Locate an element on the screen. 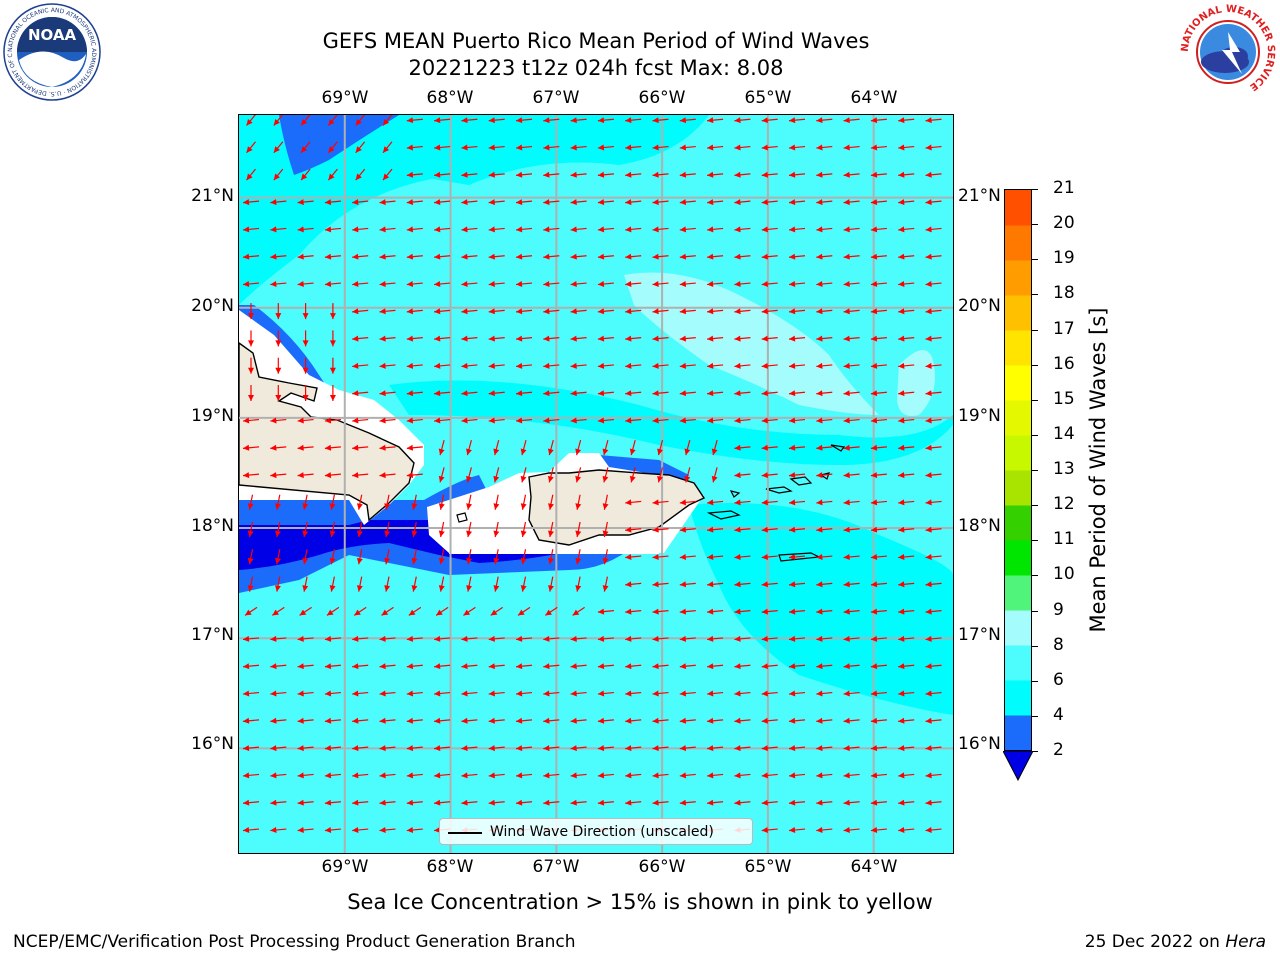 The width and height of the screenshot is (1280, 960). colorbar-segment is located at coordinates (1018, 558).